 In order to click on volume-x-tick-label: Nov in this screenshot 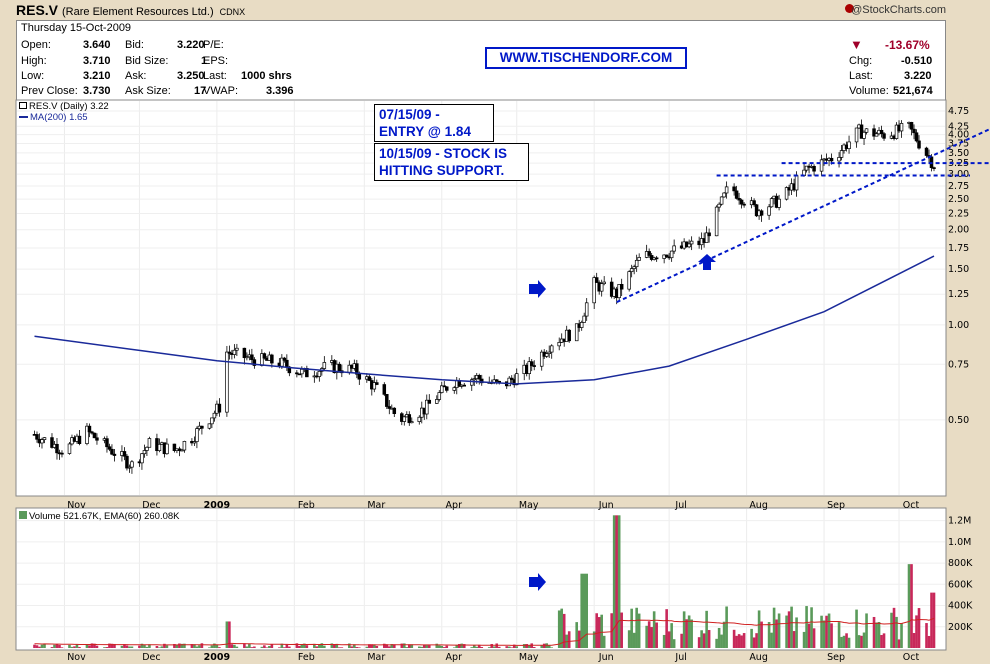, I will do `click(76, 657)`.